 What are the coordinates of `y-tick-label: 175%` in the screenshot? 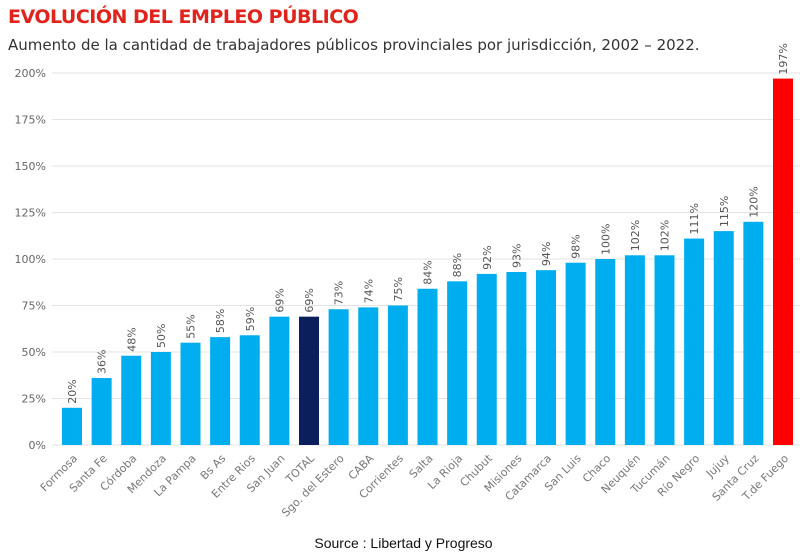 It's located at (30, 120).